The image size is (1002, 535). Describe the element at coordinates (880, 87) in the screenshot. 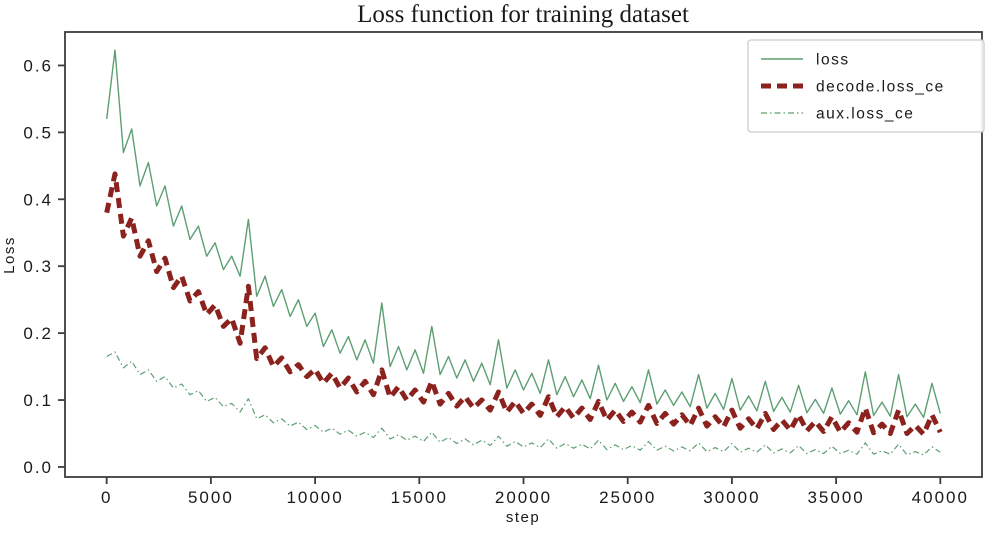

I see `legend-label: decode.loss_ce` at that location.